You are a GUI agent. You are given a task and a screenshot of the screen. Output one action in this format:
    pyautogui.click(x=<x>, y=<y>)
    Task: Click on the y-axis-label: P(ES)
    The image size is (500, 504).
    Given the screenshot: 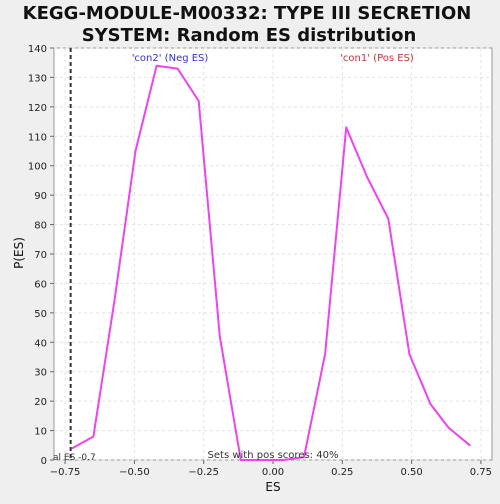 What is the action you would take?
    pyautogui.click(x=19, y=253)
    